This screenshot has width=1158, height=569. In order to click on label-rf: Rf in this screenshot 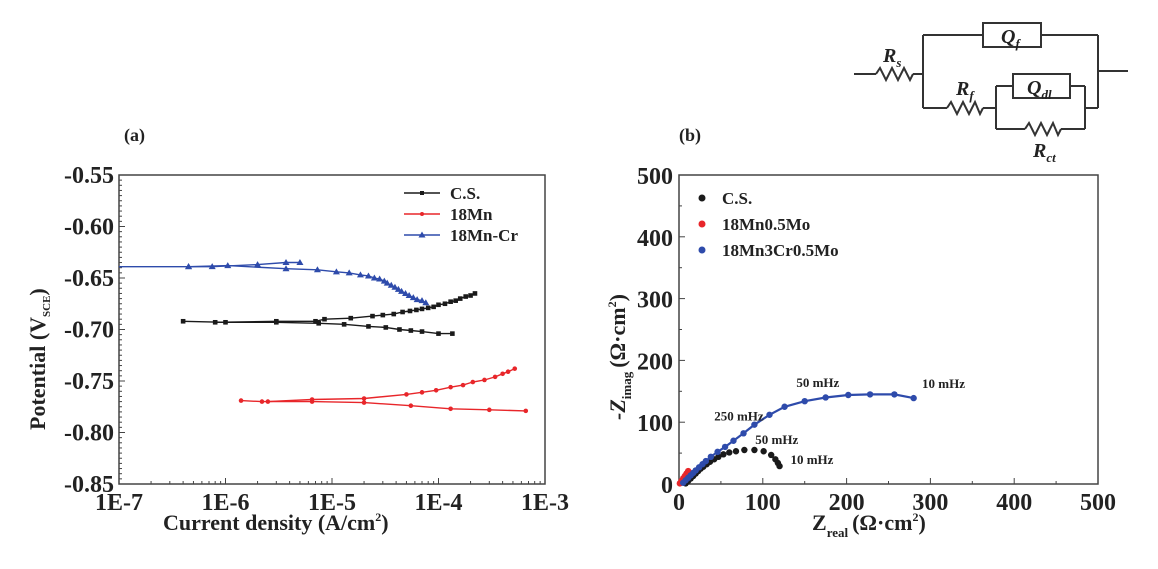, I will do `click(965, 90)`.